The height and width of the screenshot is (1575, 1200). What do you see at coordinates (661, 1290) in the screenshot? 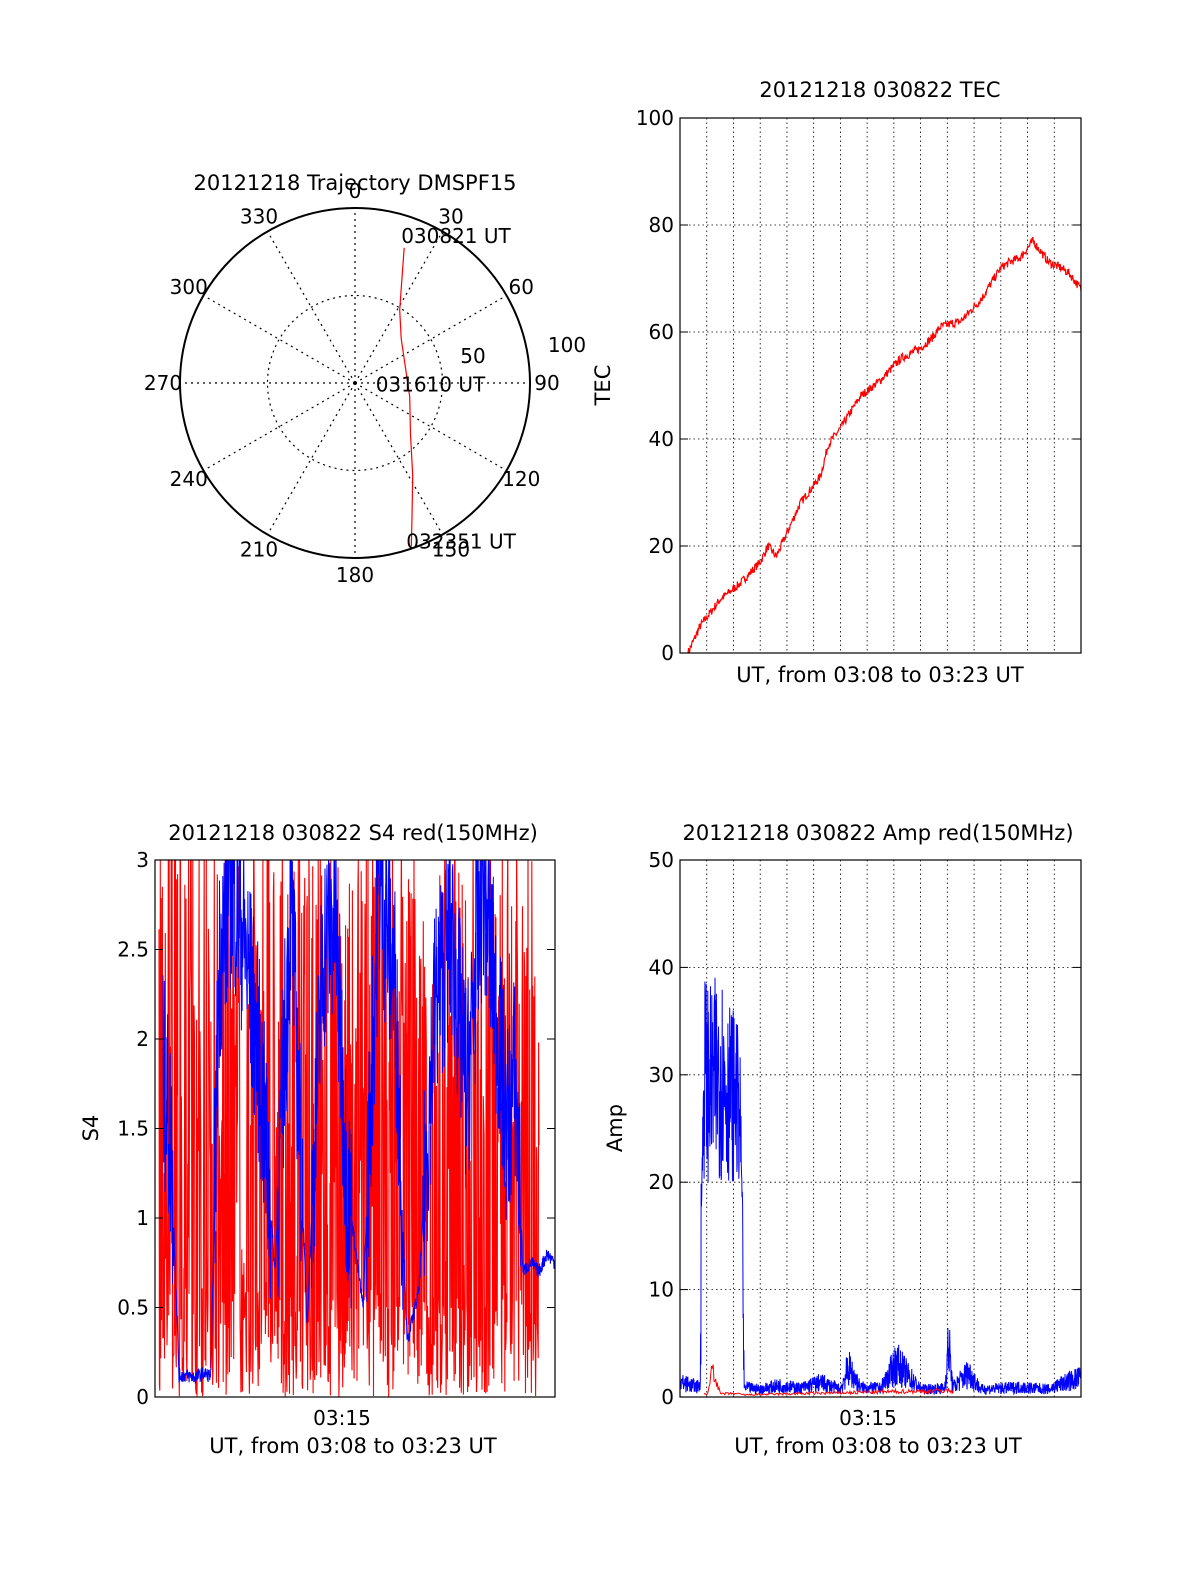
I see `amp-ytick-label: 10` at bounding box center [661, 1290].